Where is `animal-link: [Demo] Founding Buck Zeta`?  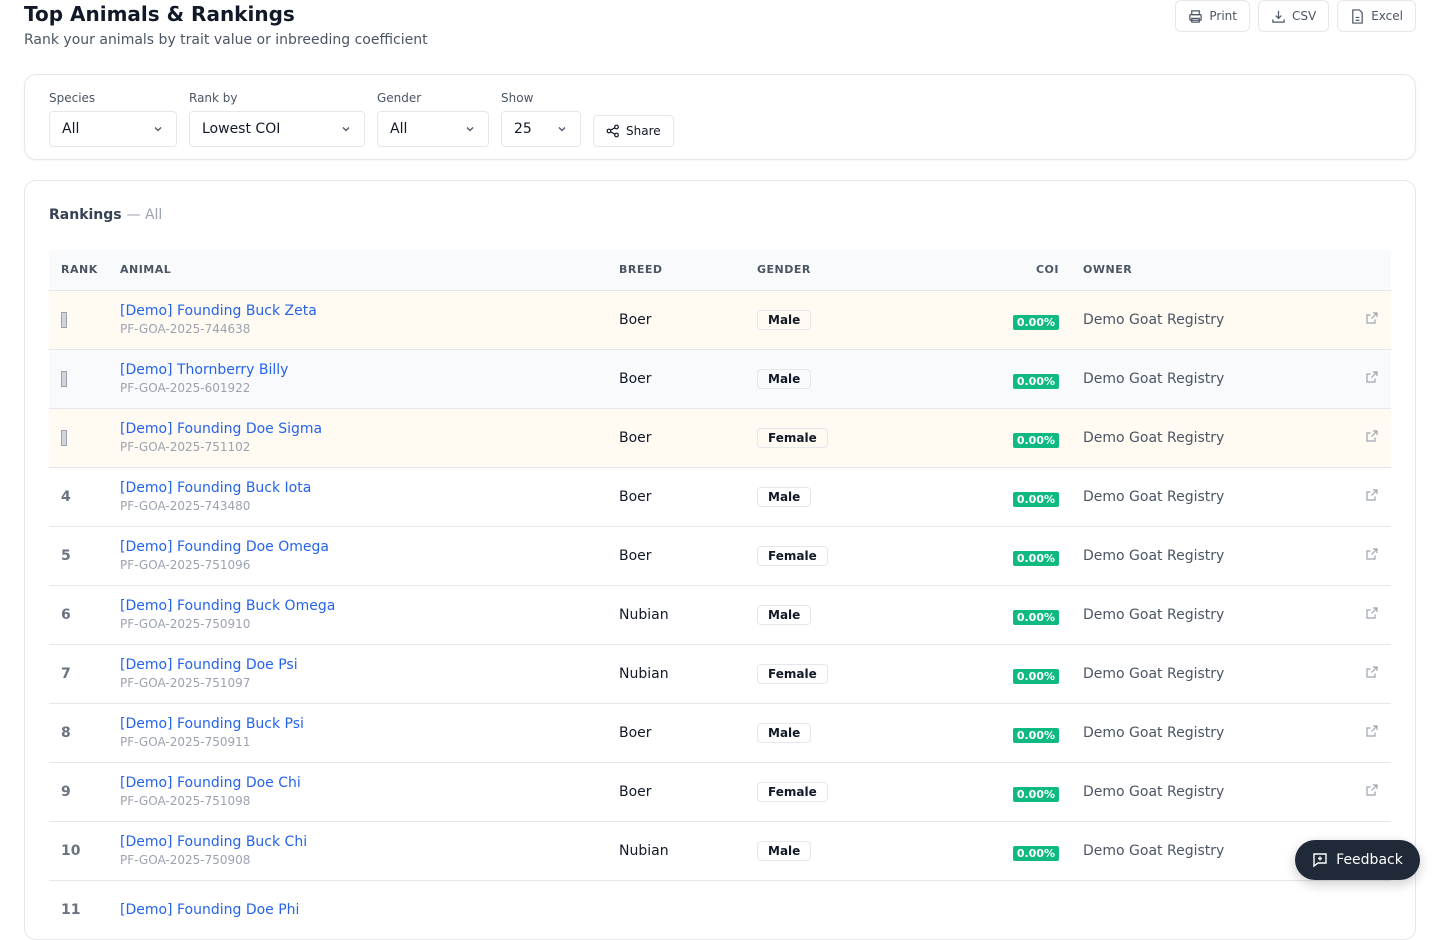 animal-link: [Demo] Founding Buck Zeta is located at coordinates (218, 311).